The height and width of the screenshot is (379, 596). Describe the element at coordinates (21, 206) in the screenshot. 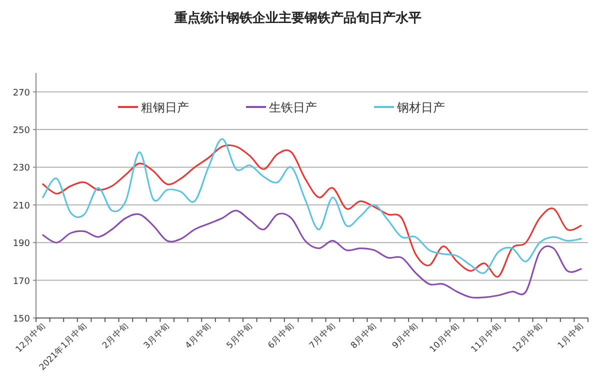

I see `y-tick-label: 210` at that location.